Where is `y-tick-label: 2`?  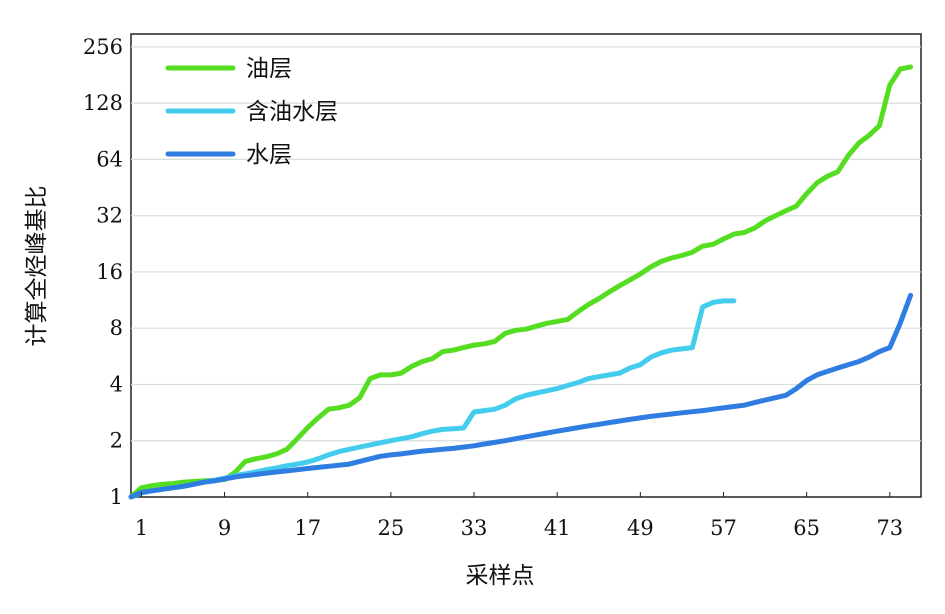 y-tick-label: 2 is located at coordinates (116, 441).